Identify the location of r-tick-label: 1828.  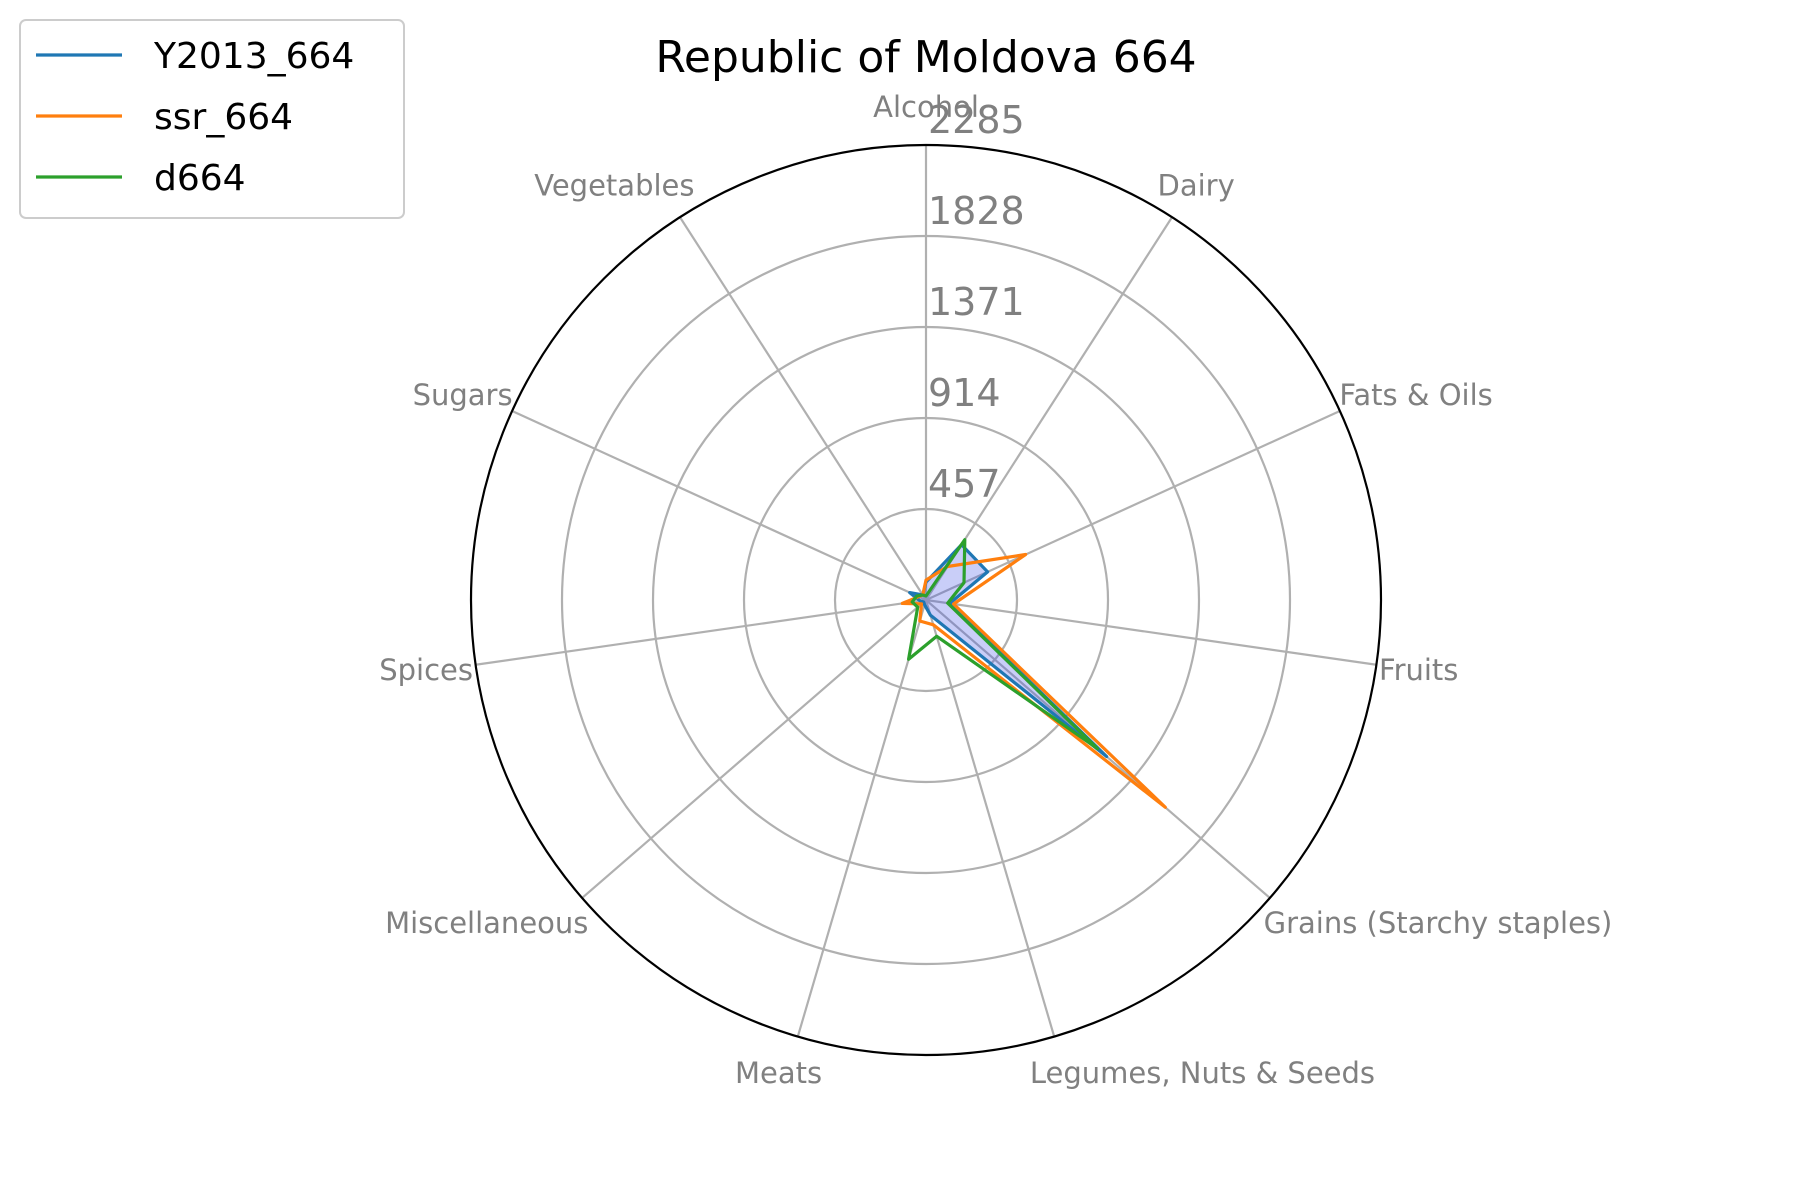
(976, 211).